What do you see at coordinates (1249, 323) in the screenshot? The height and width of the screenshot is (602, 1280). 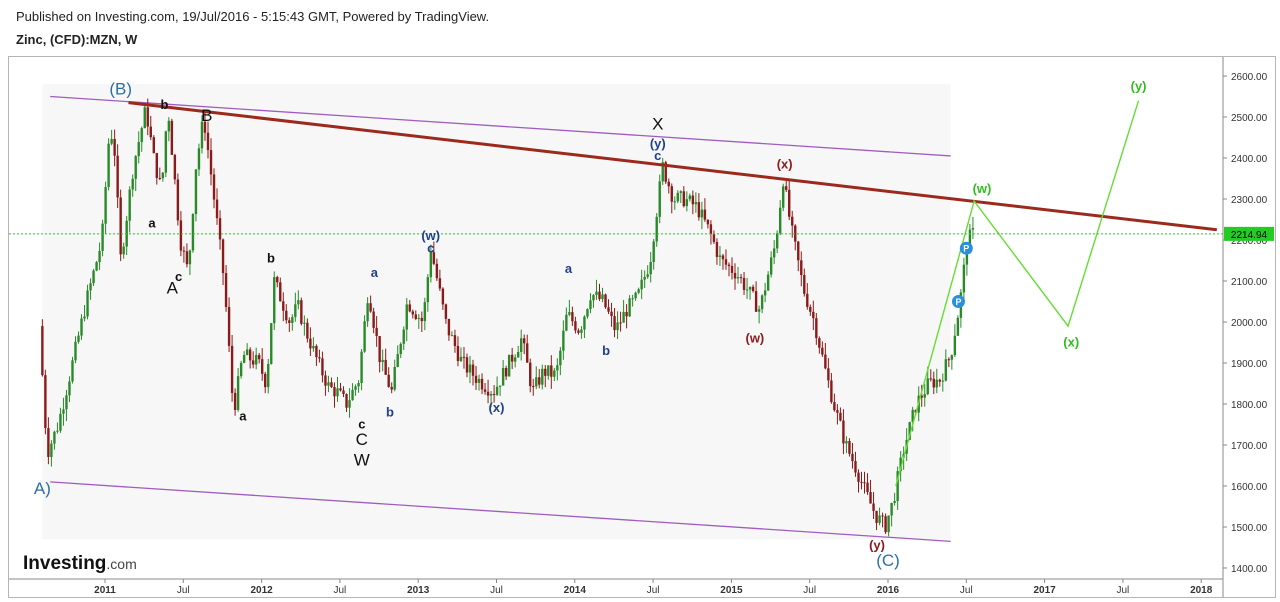 I see `price-tick-label: 2000.00` at bounding box center [1249, 323].